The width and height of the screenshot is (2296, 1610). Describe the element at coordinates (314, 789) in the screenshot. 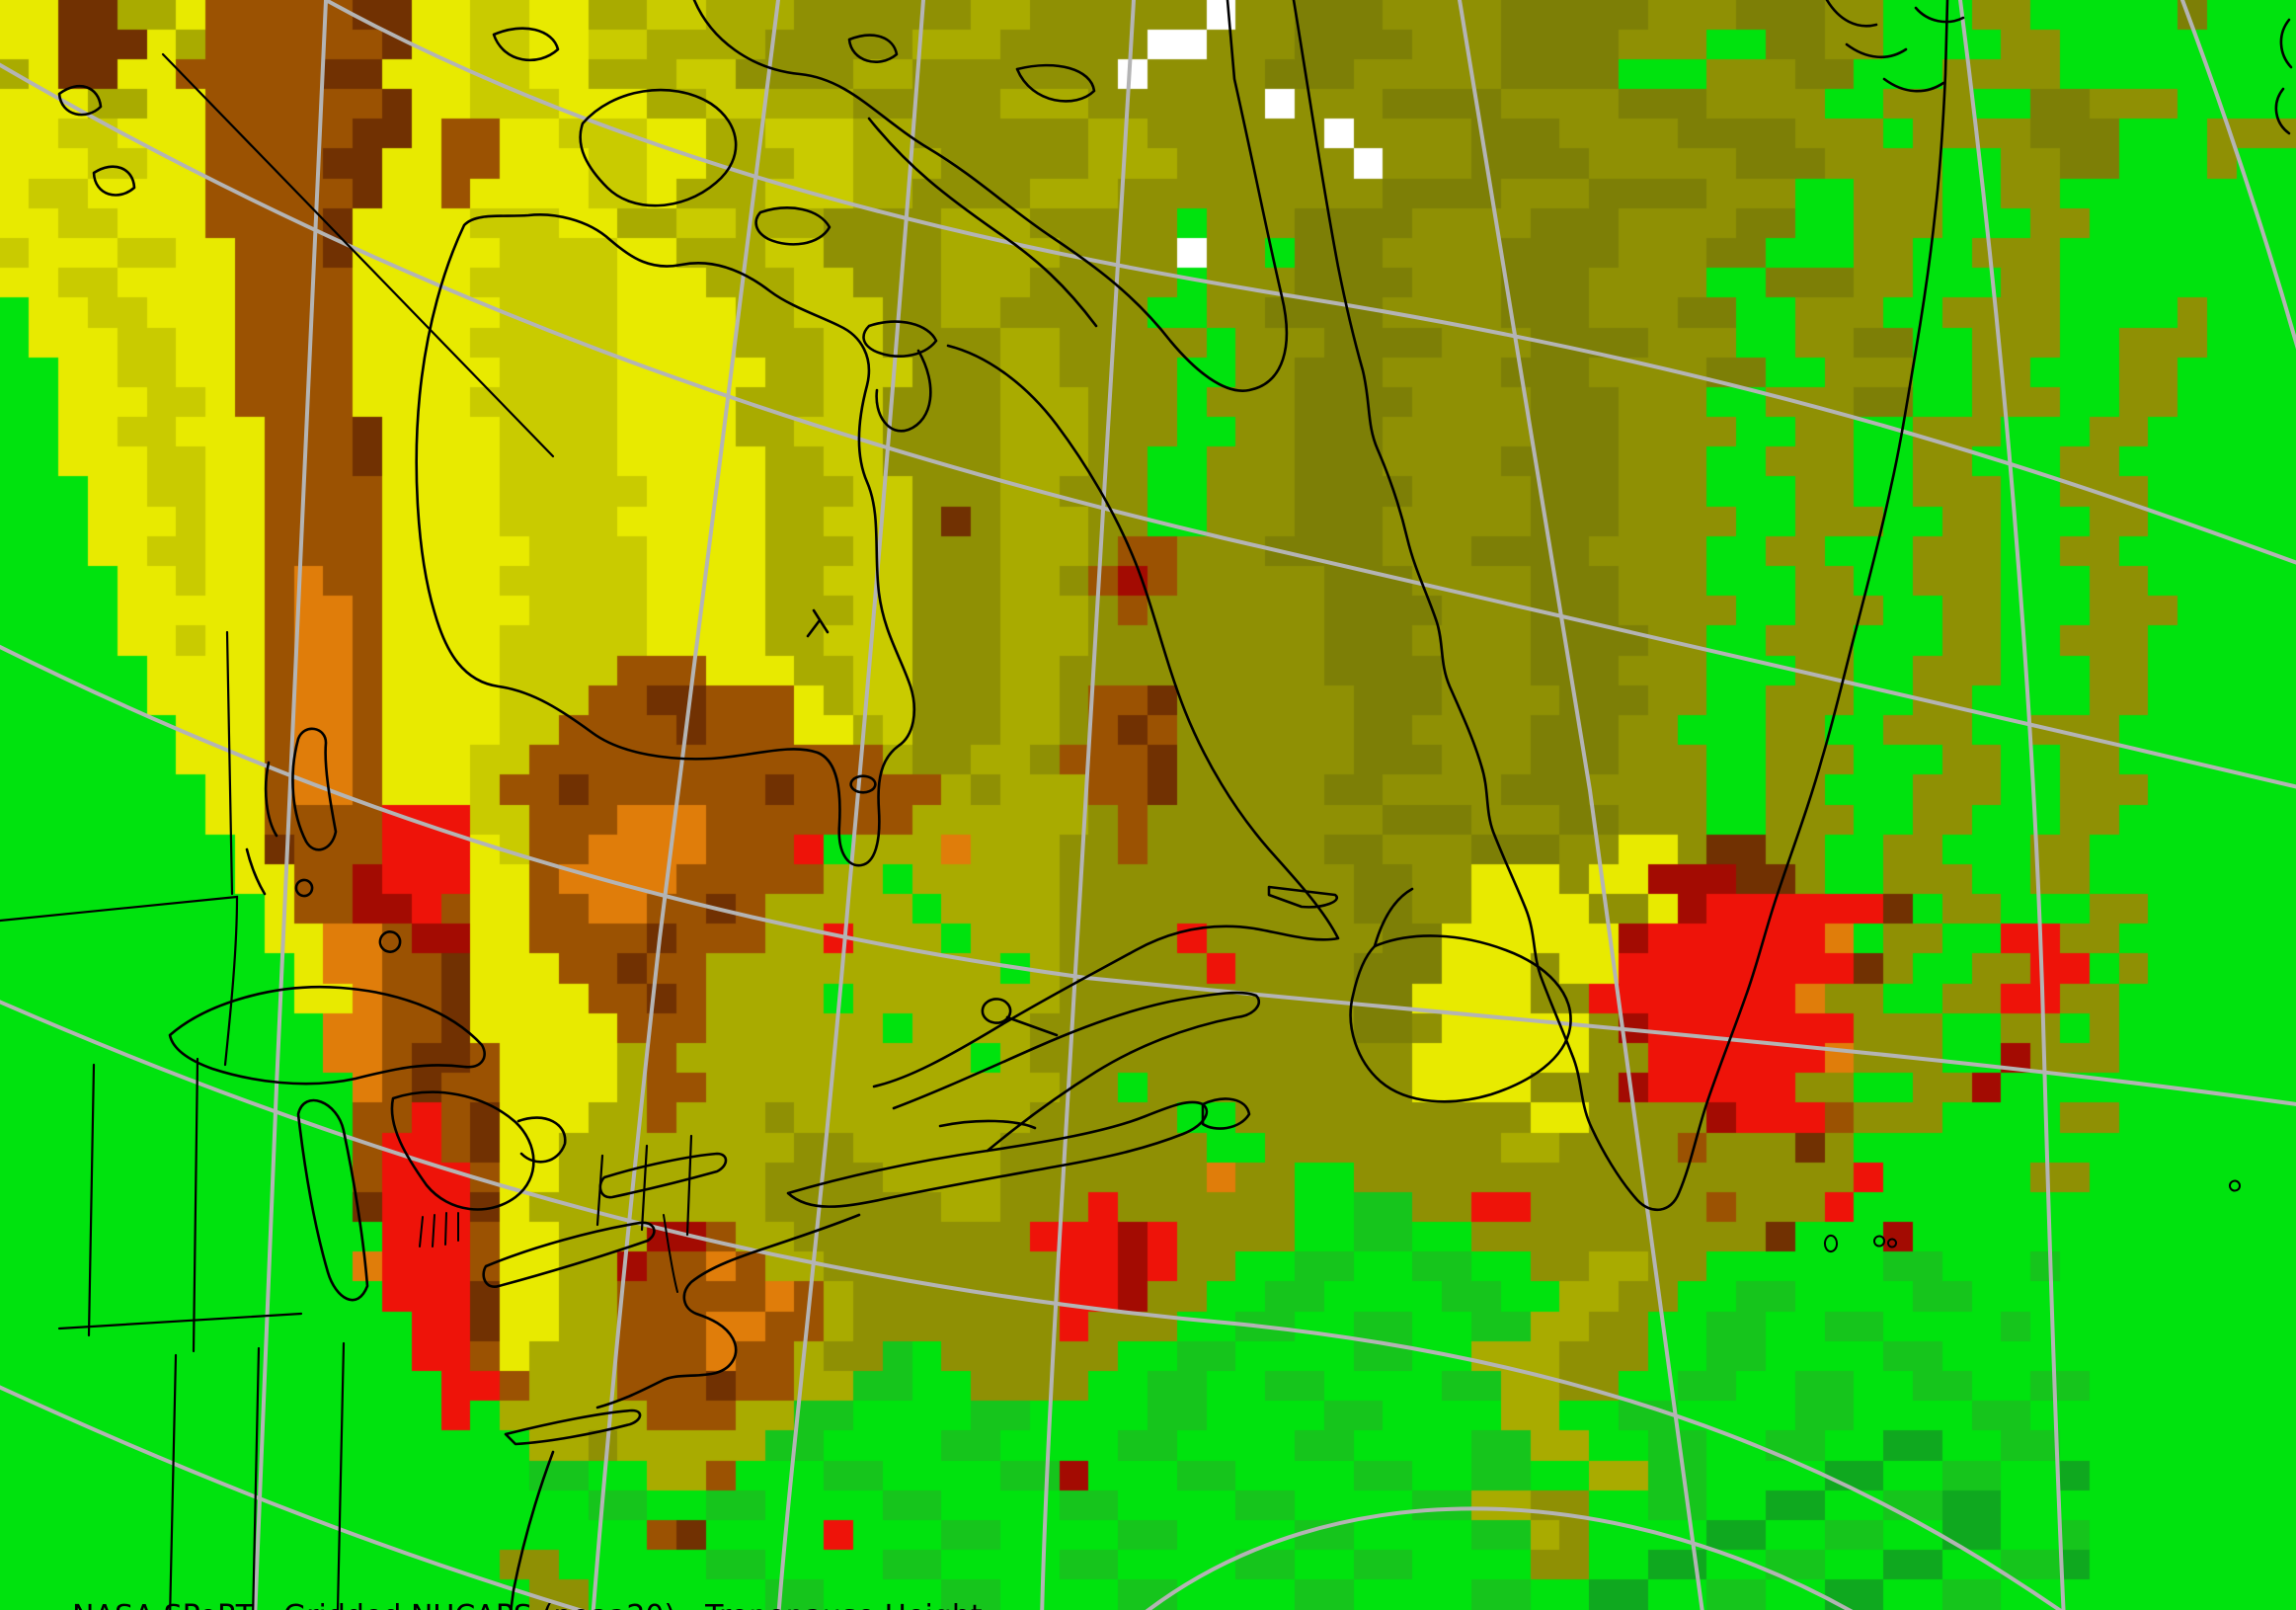

I see `coastline-lake-winnipeg` at that location.